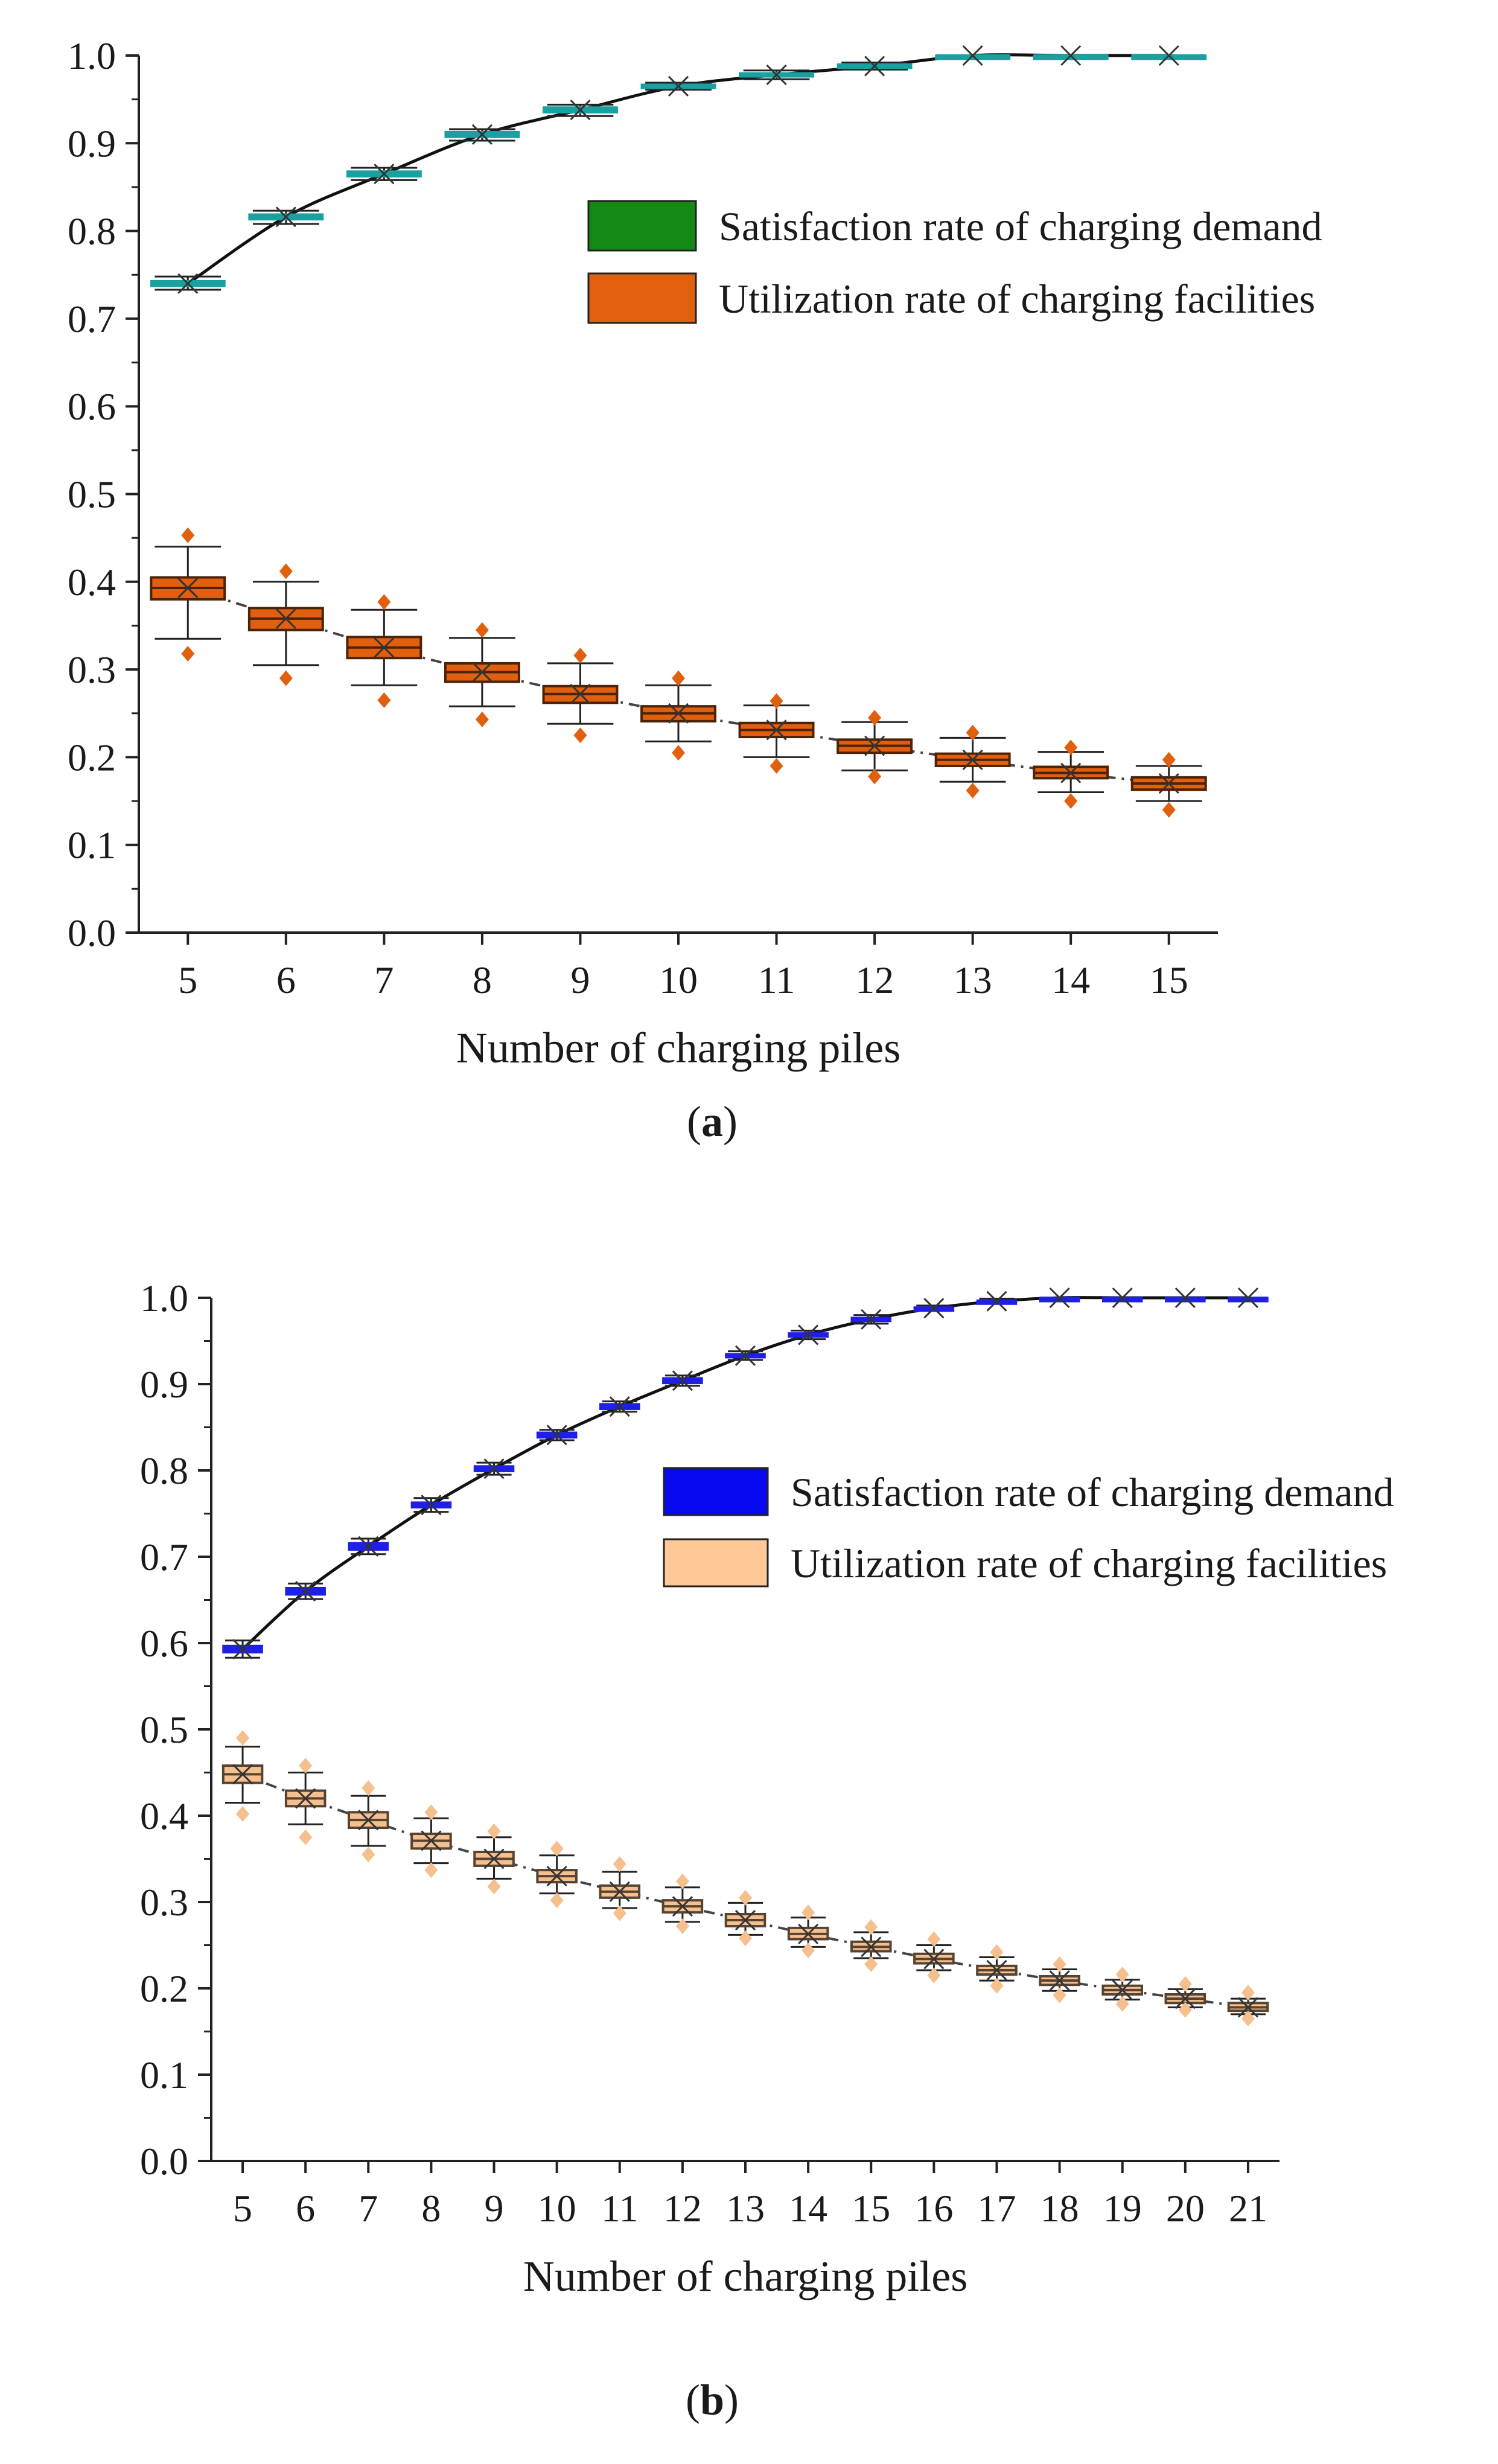 Image resolution: width=1498 pixels, height=2464 pixels. Describe the element at coordinates (164, 1470) in the screenshot. I see `panel-b-ytick-label: 0.8` at that location.